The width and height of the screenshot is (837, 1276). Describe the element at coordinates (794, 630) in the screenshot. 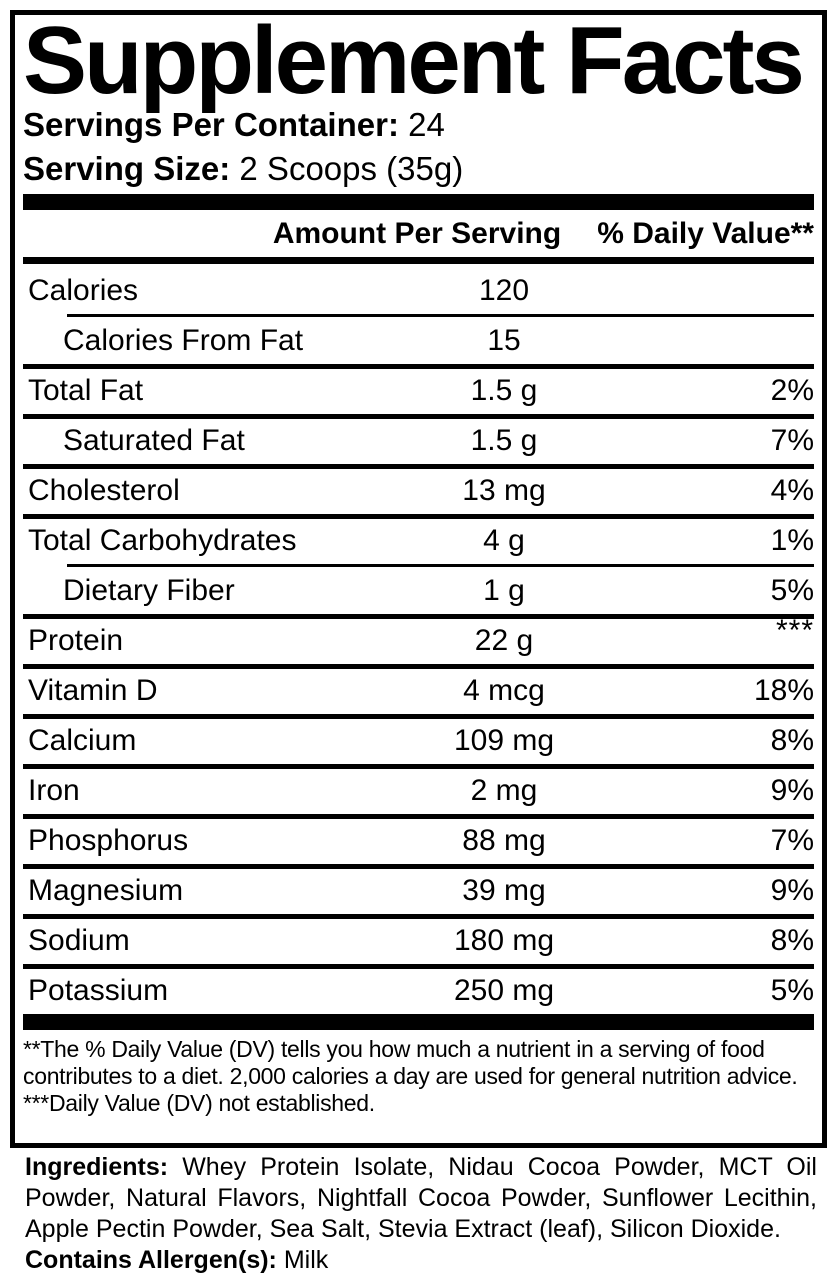

I see `not-established-marker: ***` at that location.